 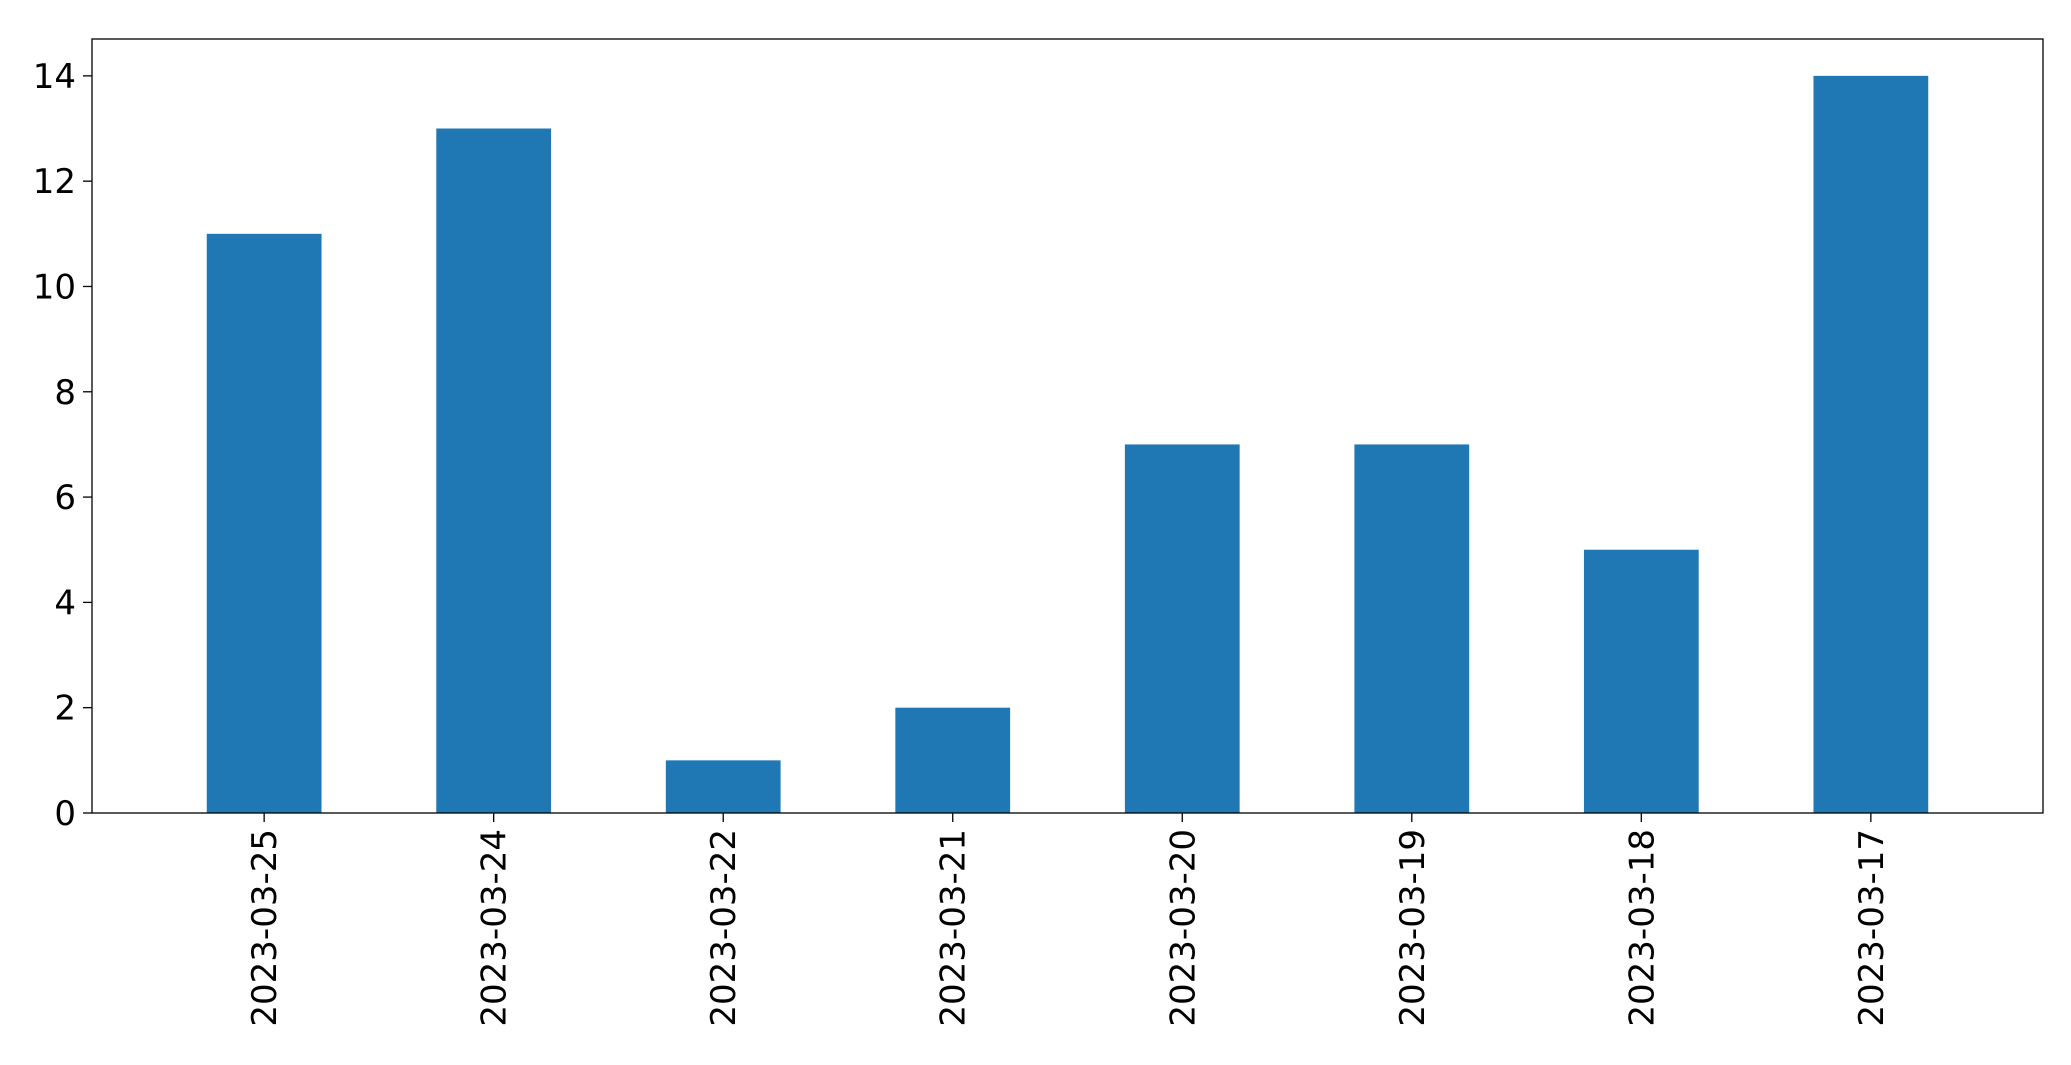 What do you see at coordinates (62, 445) in the screenshot?
I see `y-axis: 0 2 4 6 8 10 12 14` at bounding box center [62, 445].